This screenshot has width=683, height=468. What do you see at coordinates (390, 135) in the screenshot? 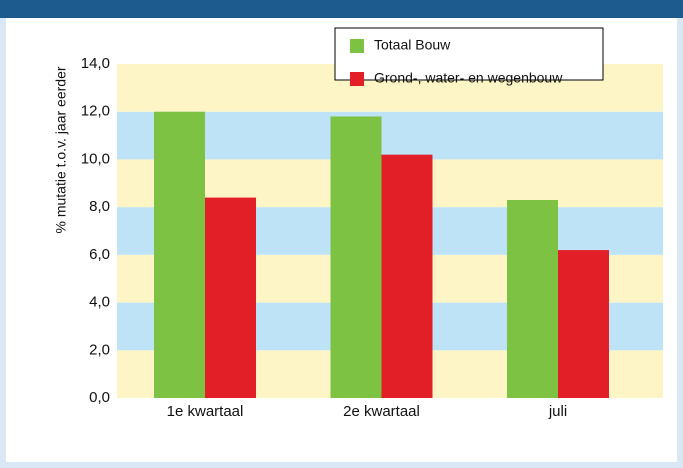
I see `grid-band` at bounding box center [390, 135].